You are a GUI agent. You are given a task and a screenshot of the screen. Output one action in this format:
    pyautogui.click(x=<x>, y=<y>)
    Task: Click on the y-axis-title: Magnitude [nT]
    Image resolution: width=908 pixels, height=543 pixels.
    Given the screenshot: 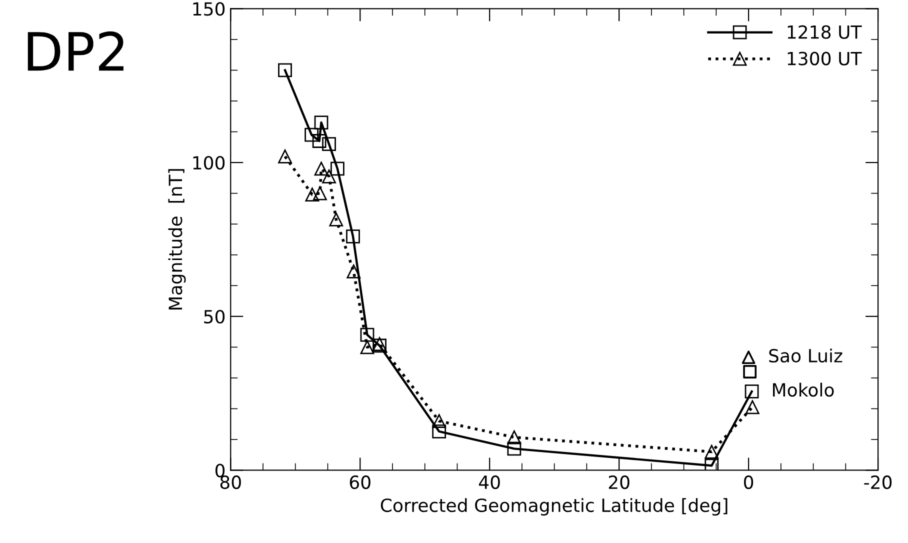 What is the action you would take?
    pyautogui.click(x=177, y=239)
    